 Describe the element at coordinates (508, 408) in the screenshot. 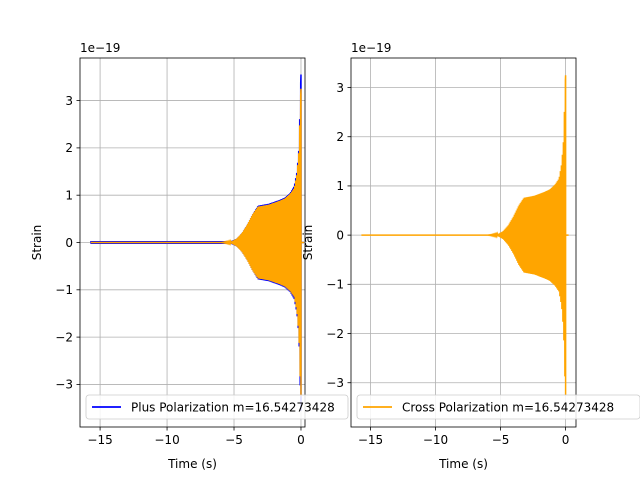

I see `legend-label-cross: Cross Polarization m=16.54273428` at that location.